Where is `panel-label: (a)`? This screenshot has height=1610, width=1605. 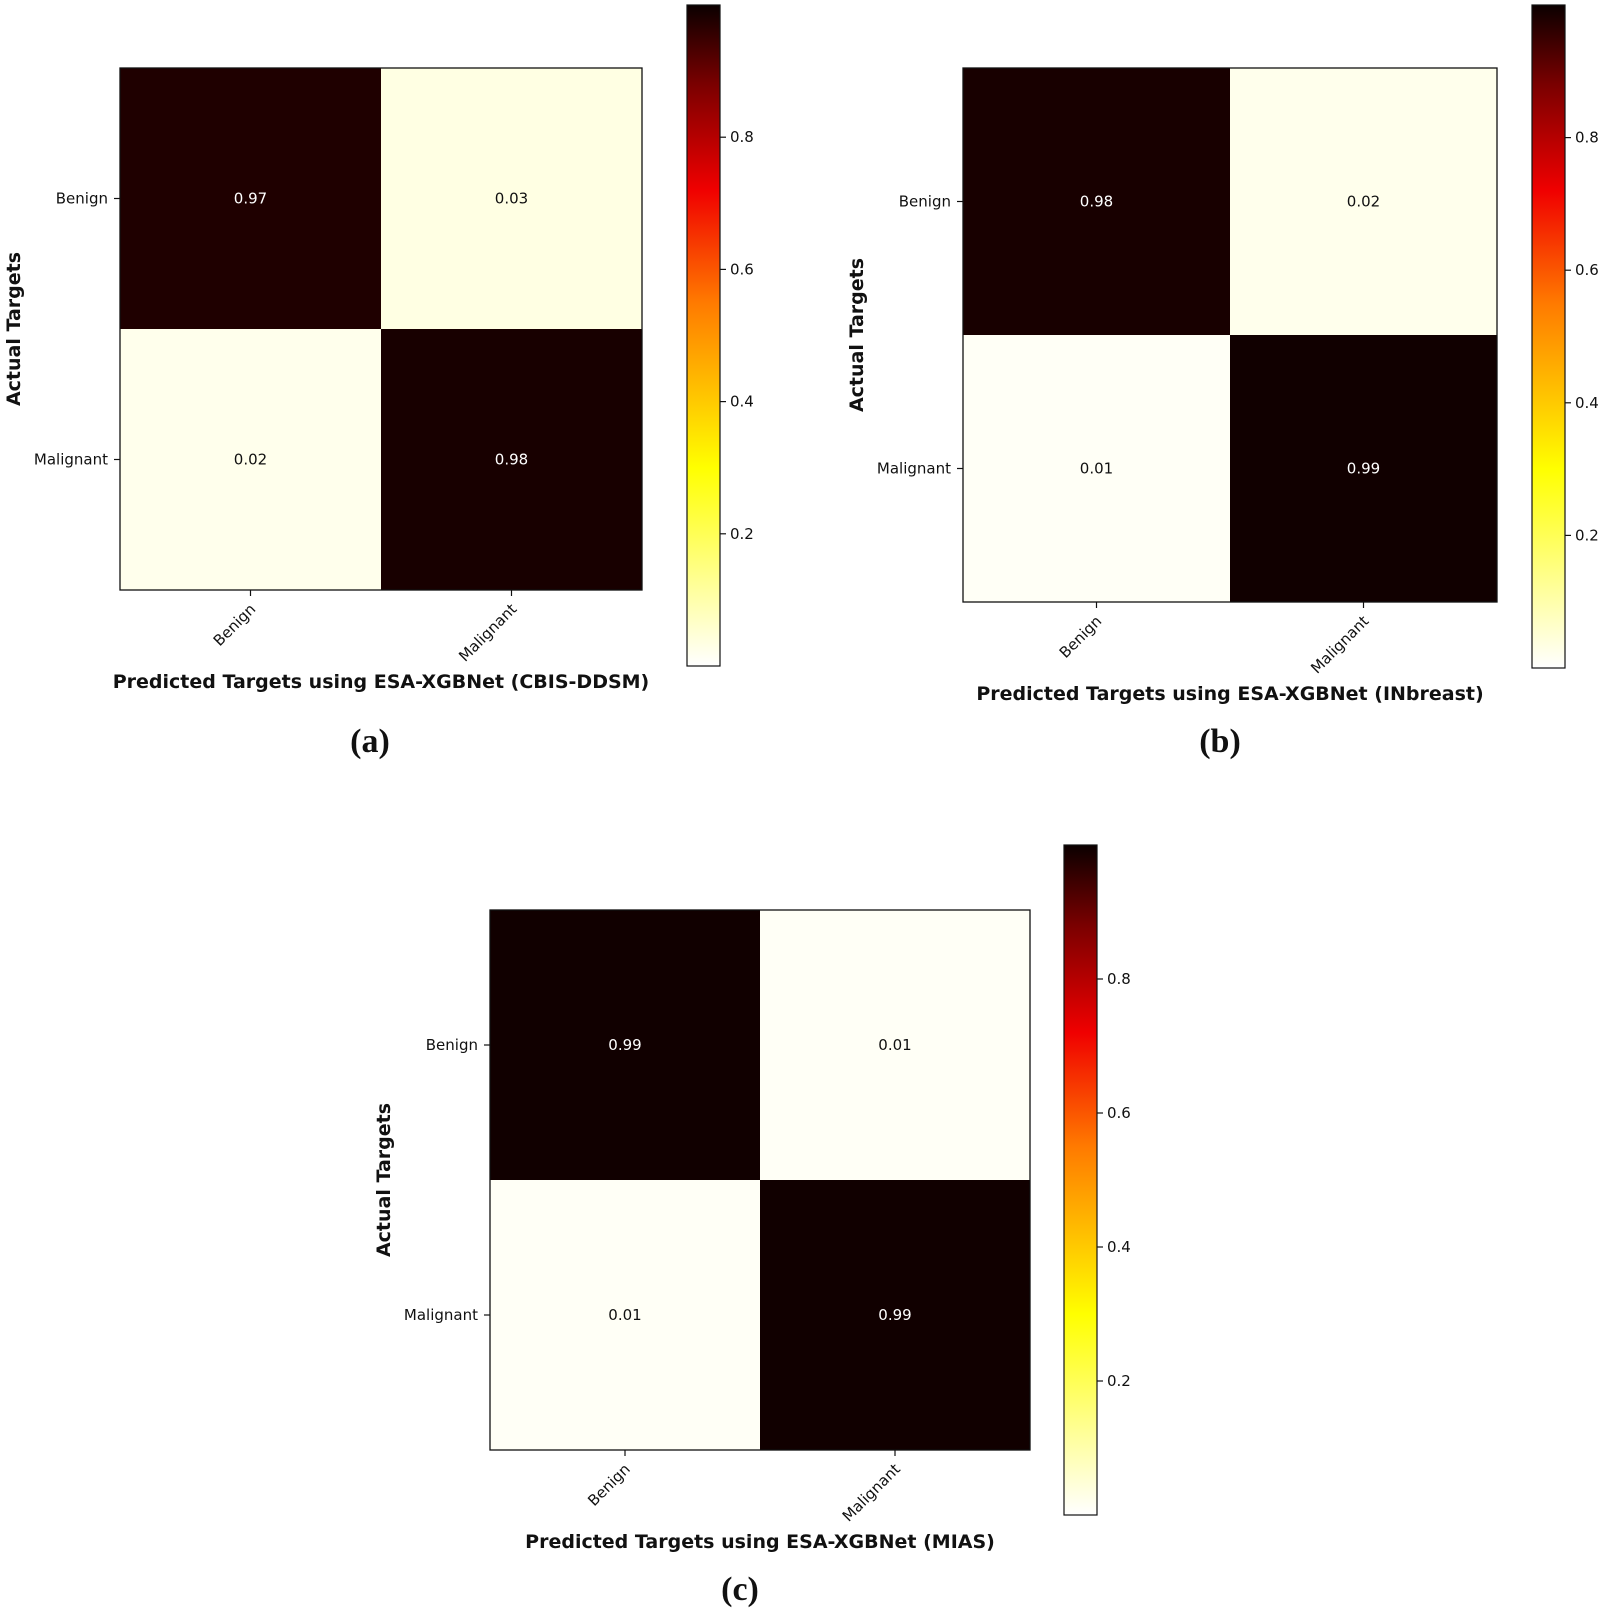 panel-label: (a) is located at coordinates (370, 741).